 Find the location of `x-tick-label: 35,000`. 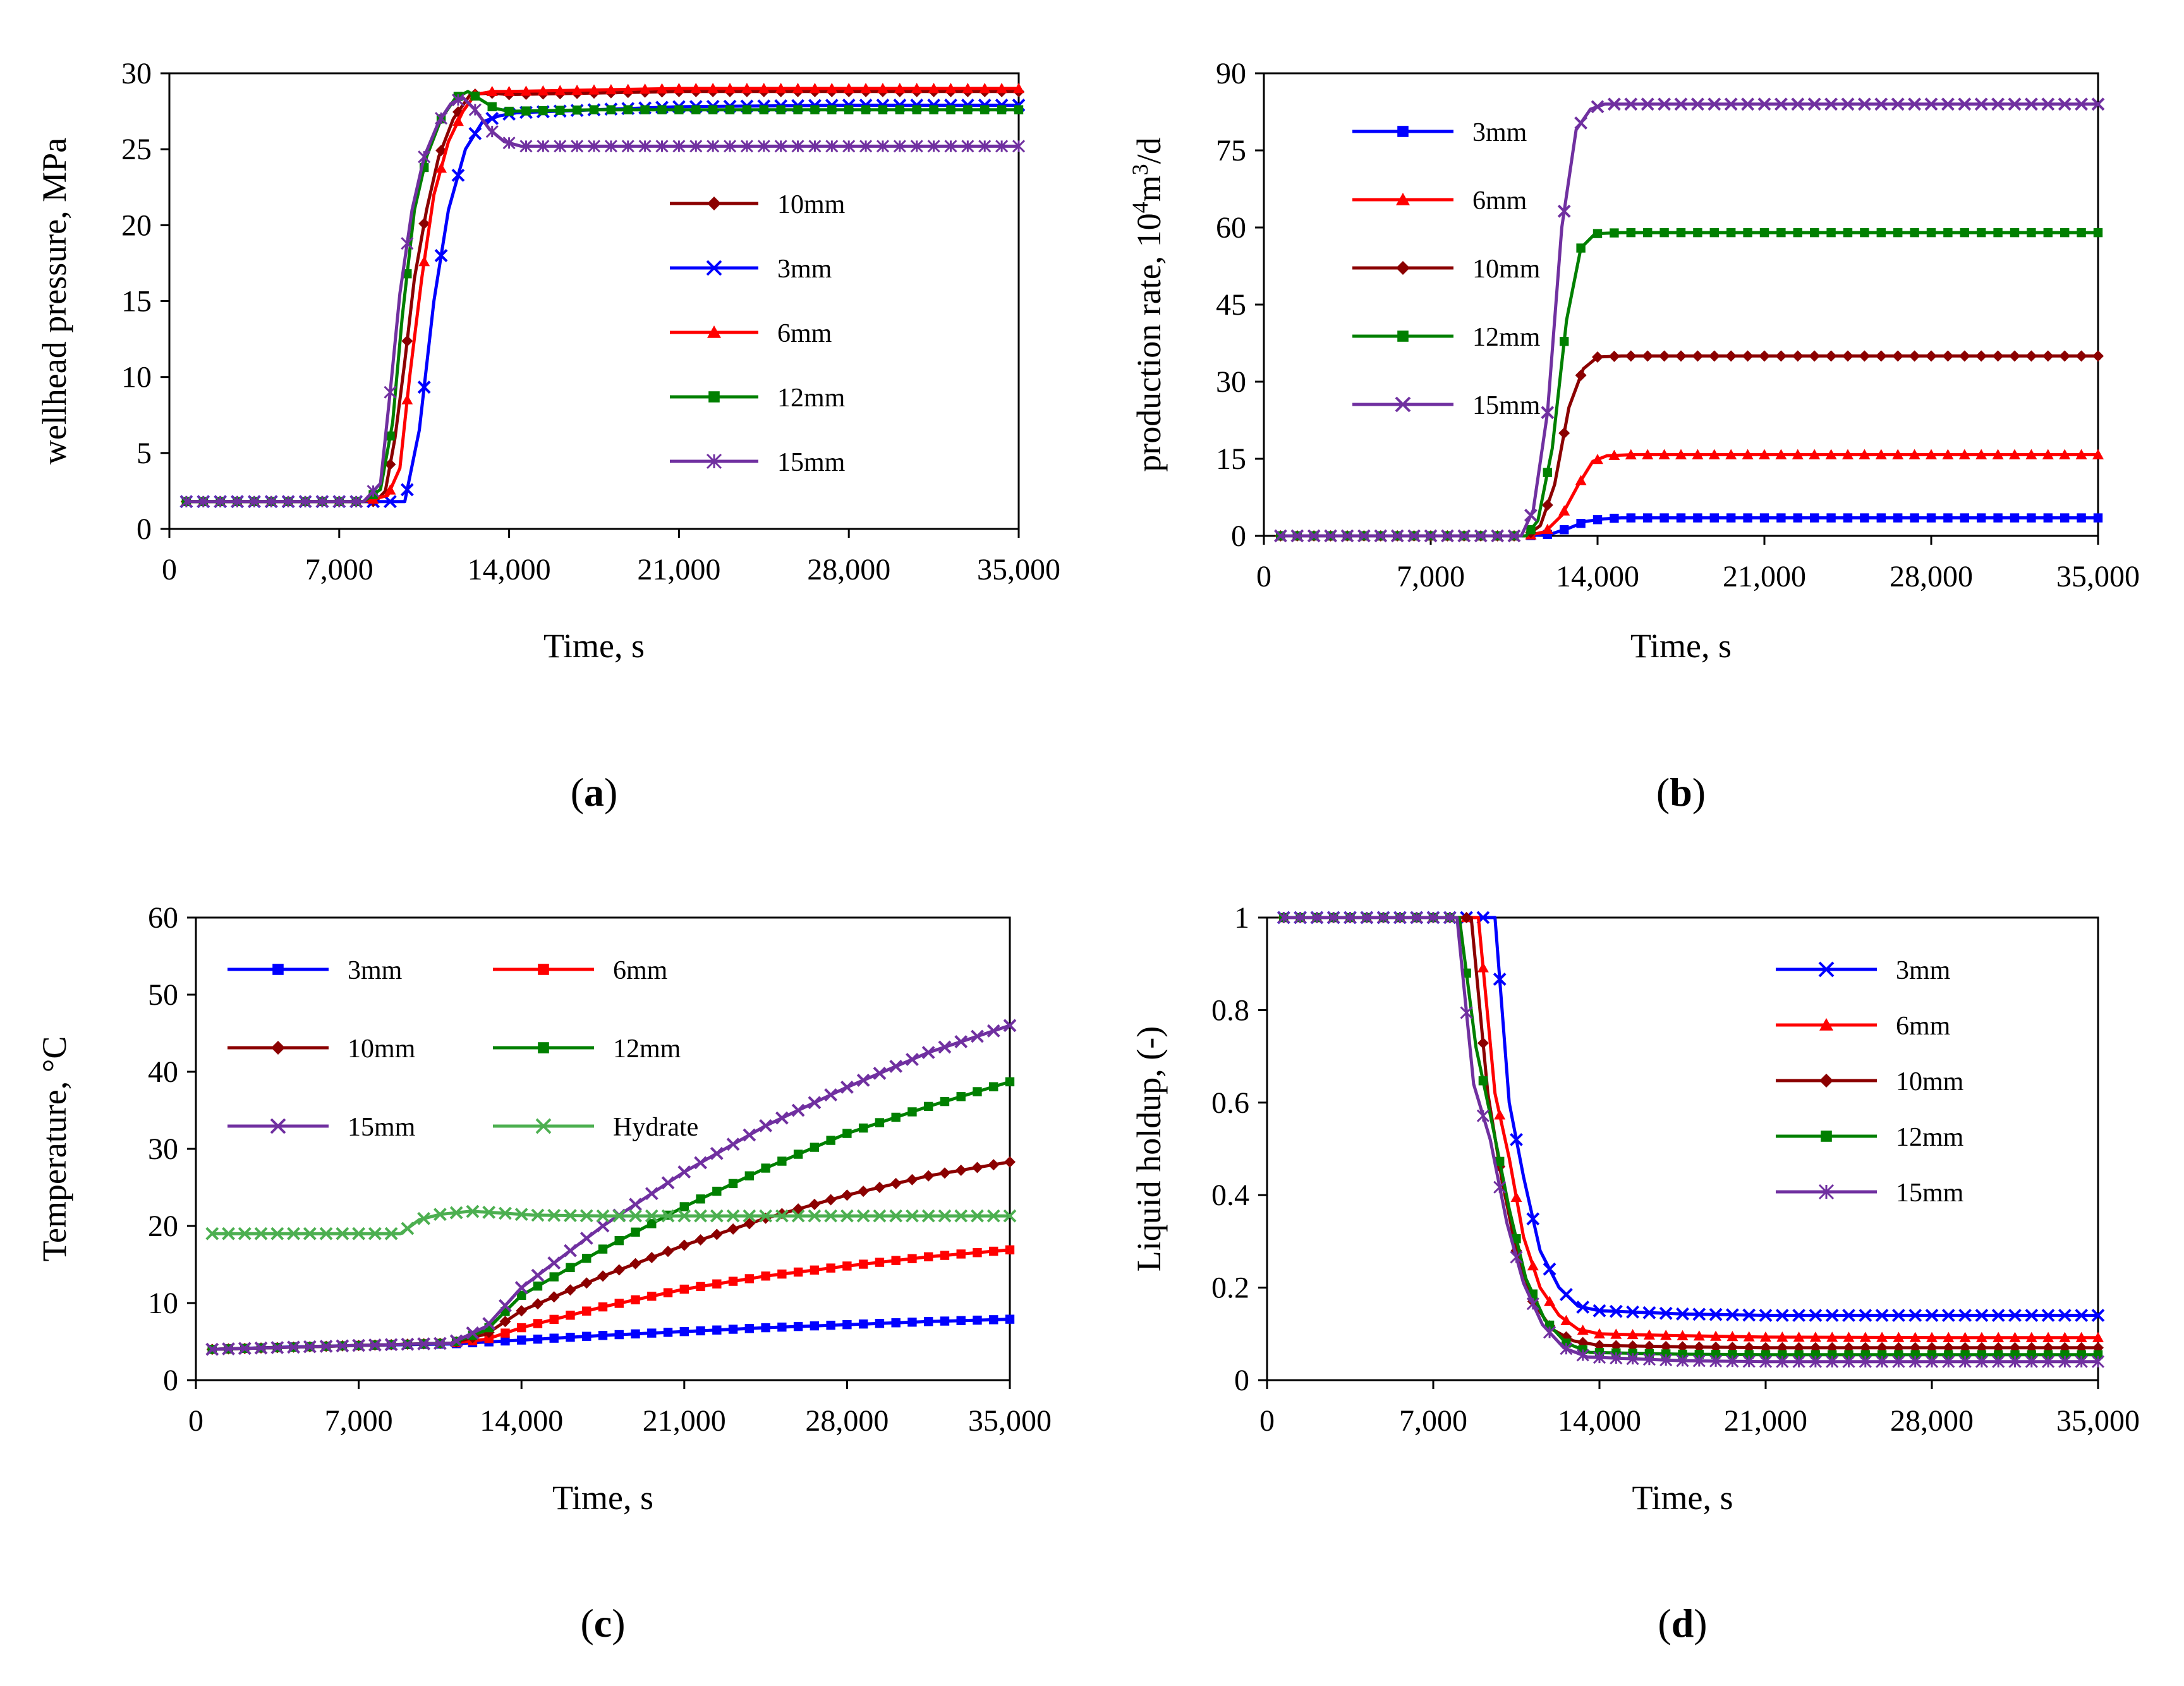

x-tick-label: 35,000 is located at coordinates (2098, 1421).